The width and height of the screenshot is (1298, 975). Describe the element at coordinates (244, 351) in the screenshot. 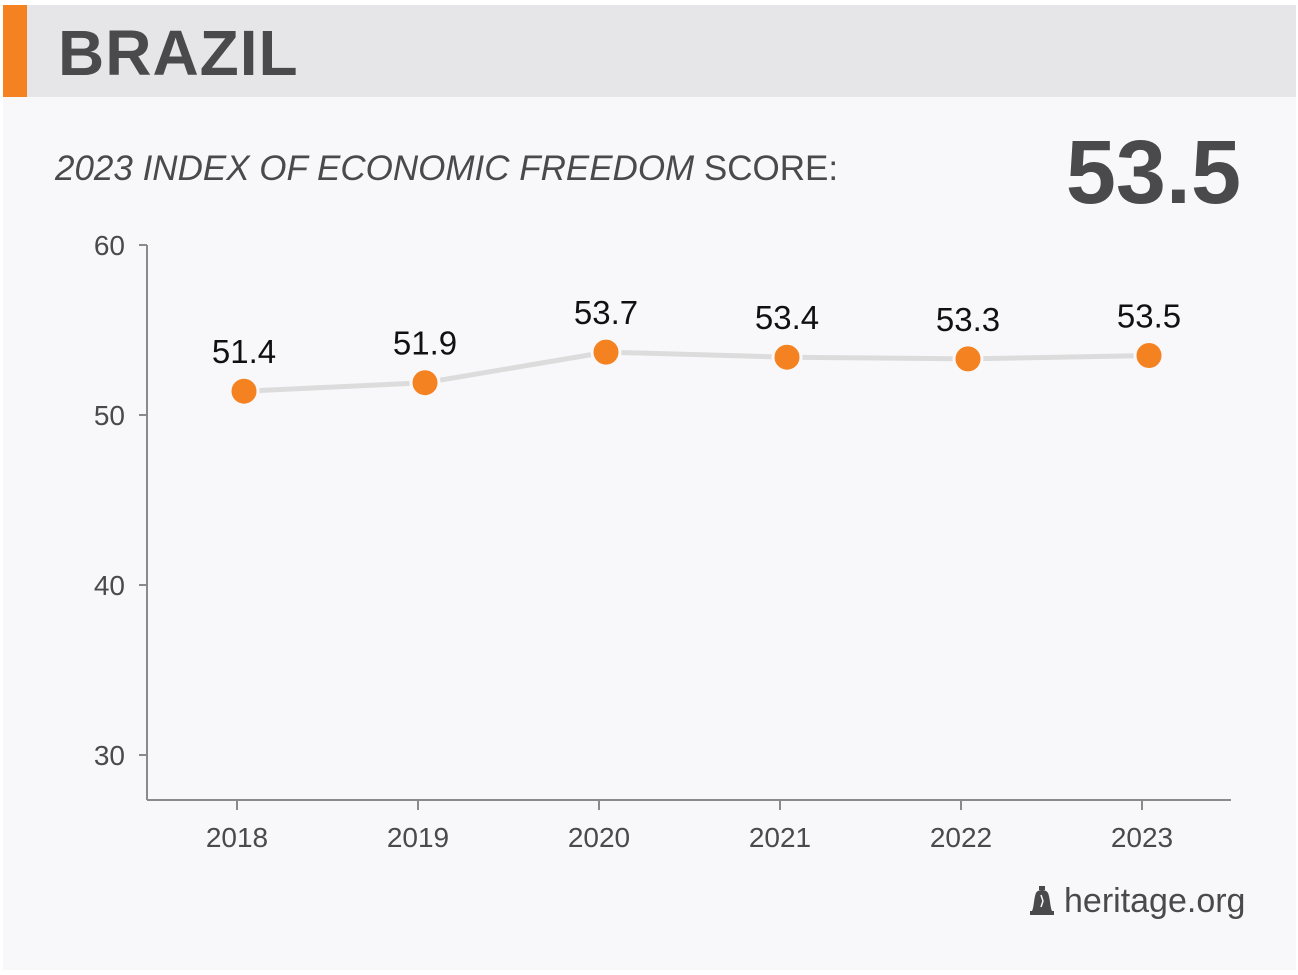

I see `data-label: 51.4` at that location.